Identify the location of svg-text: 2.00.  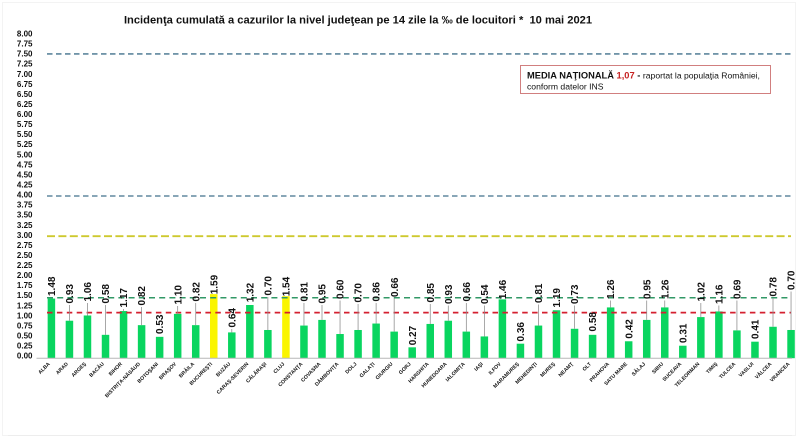
(25, 275).